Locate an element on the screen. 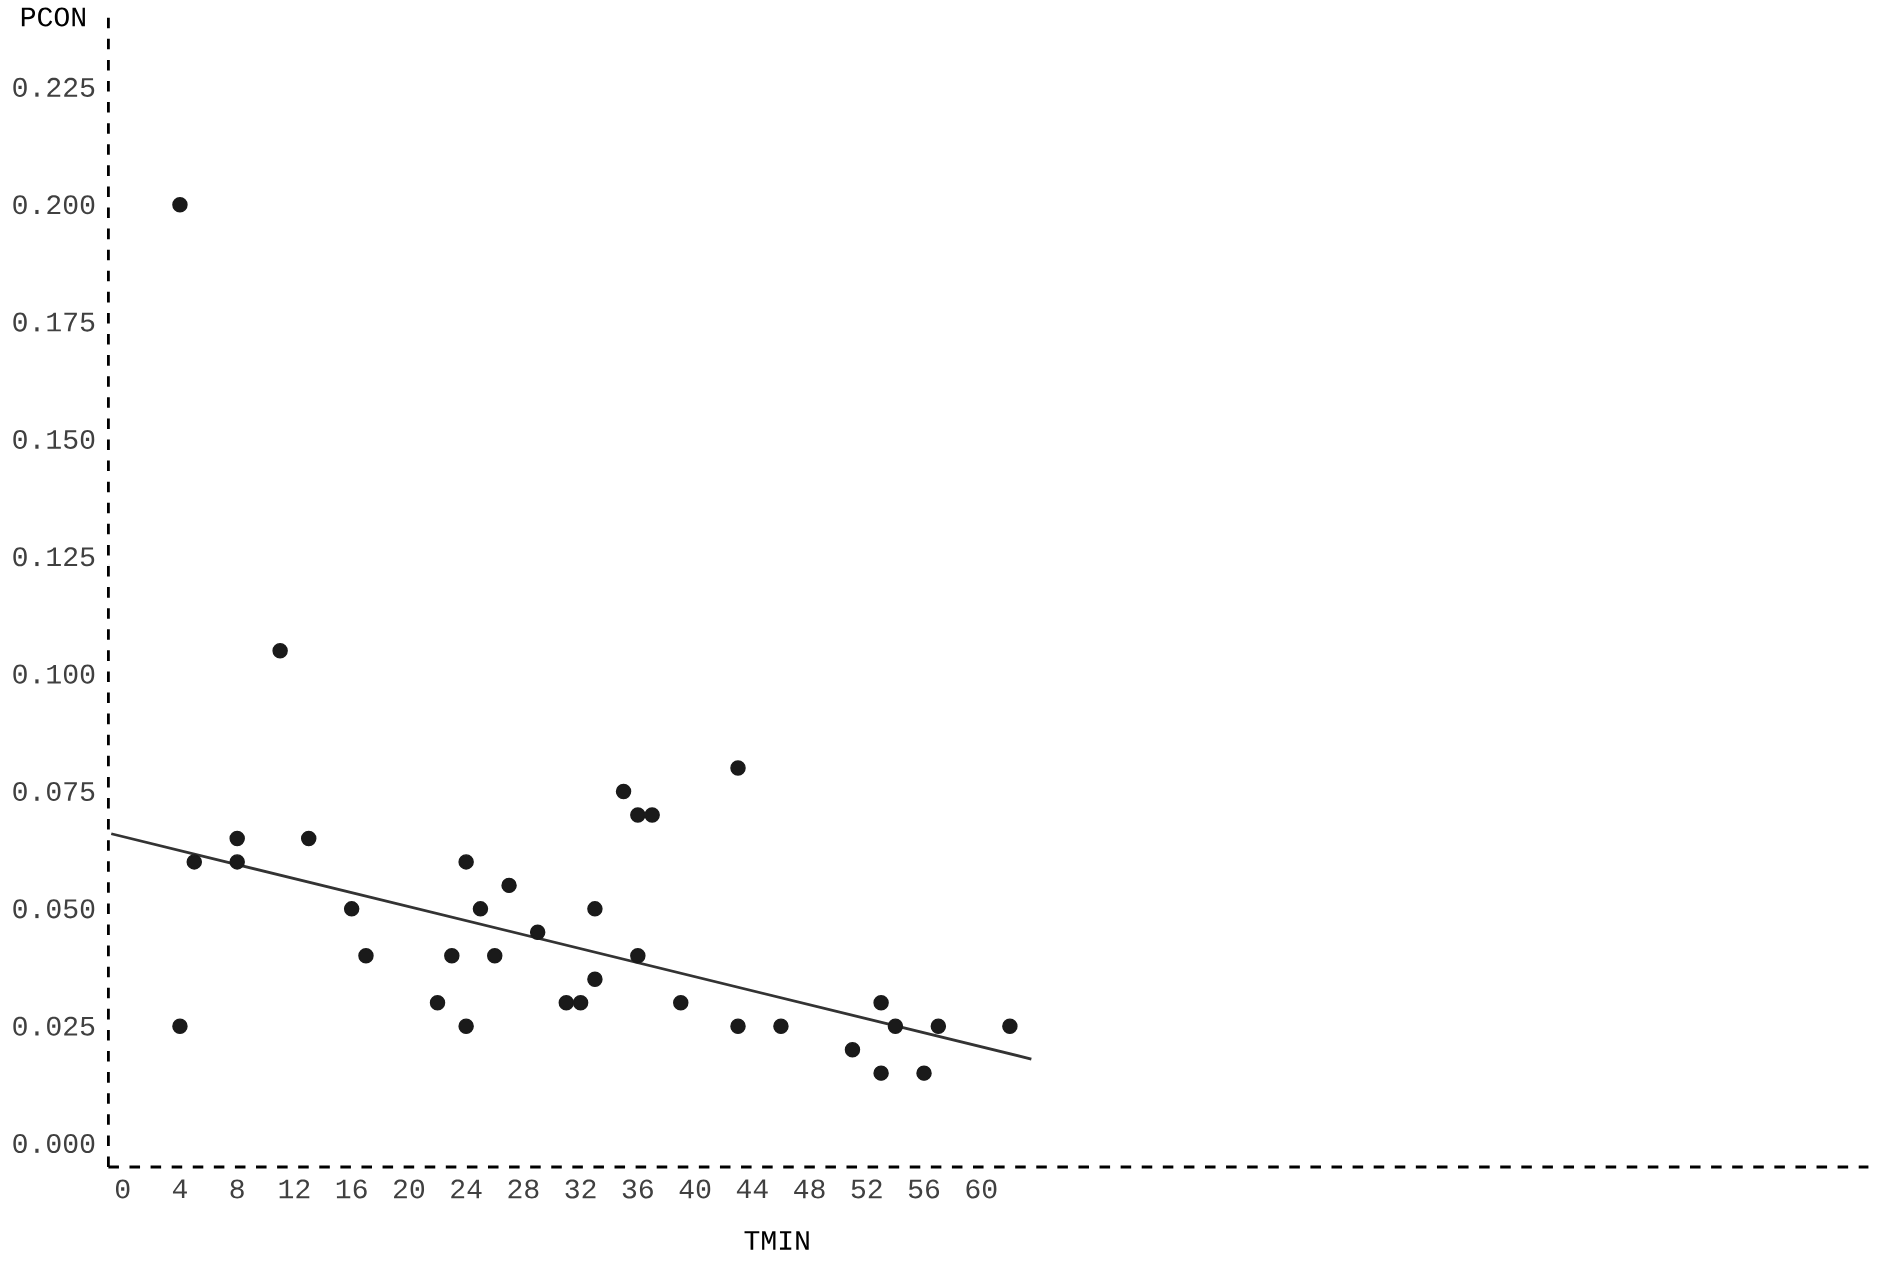 This screenshot has height=1272, width=1889. y-tick-label: 0.200 is located at coordinates (54, 205).